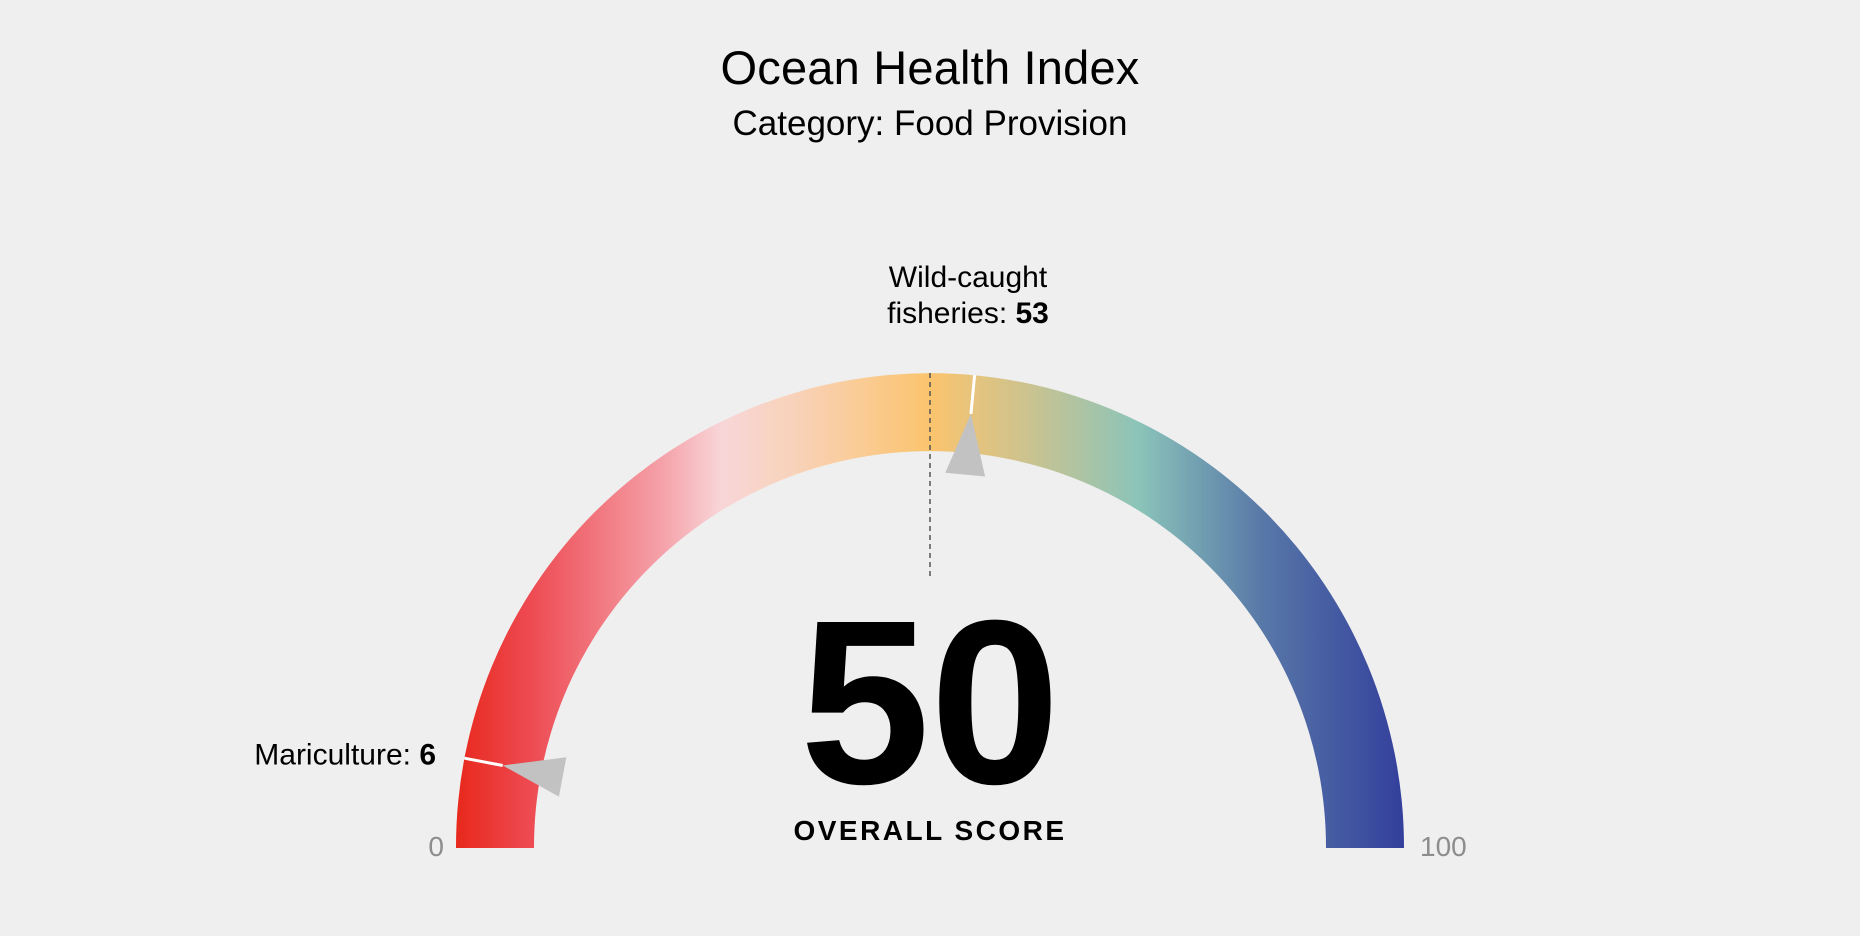  Describe the element at coordinates (968, 295) in the screenshot. I see `marker-label-0: Wild-caught fisheries: 53` at that location.